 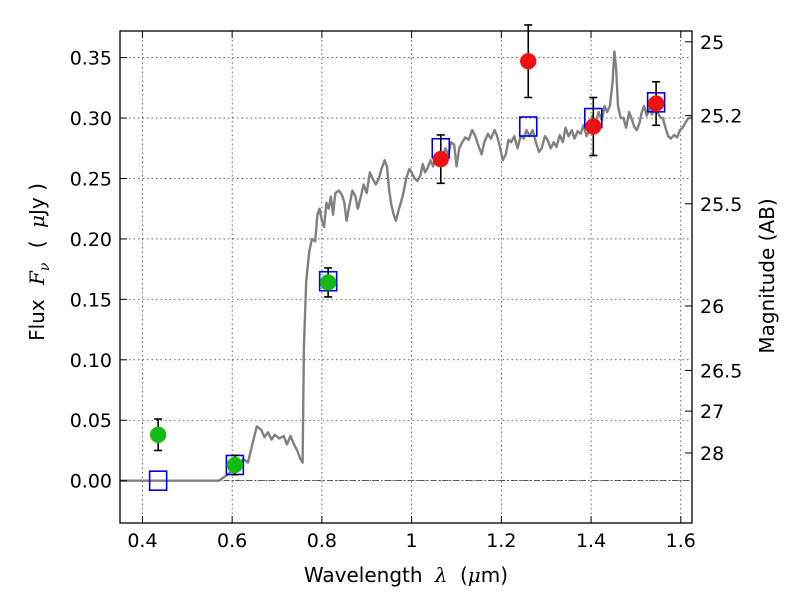 What do you see at coordinates (91, 59) in the screenshot?
I see `y-tick-label: 0.35` at bounding box center [91, 59].